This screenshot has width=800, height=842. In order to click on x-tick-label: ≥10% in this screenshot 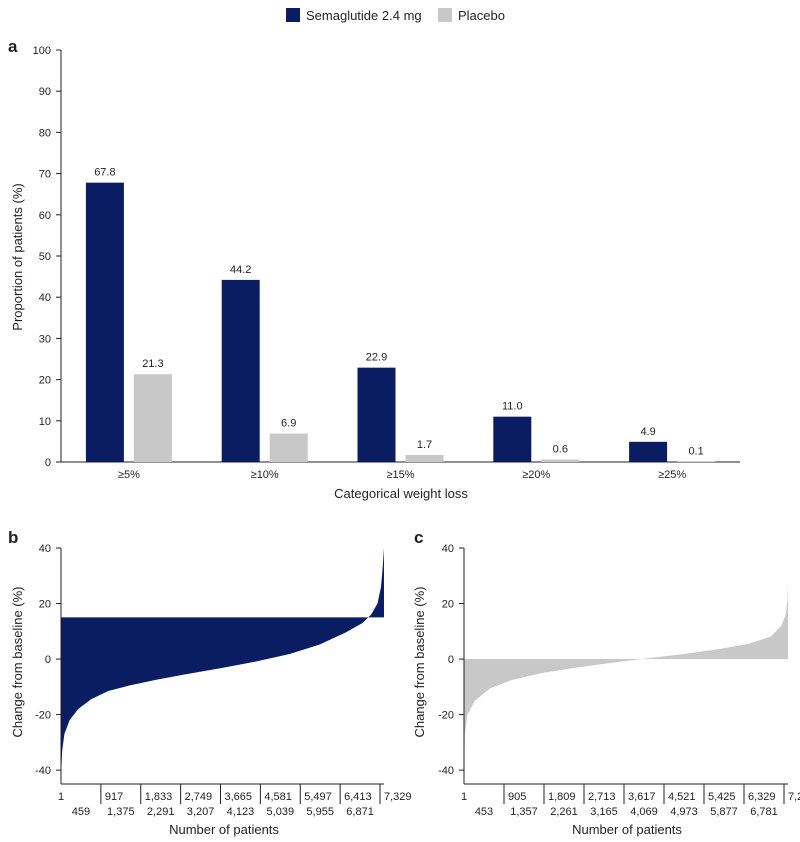, I will do `click(265, 475)`.